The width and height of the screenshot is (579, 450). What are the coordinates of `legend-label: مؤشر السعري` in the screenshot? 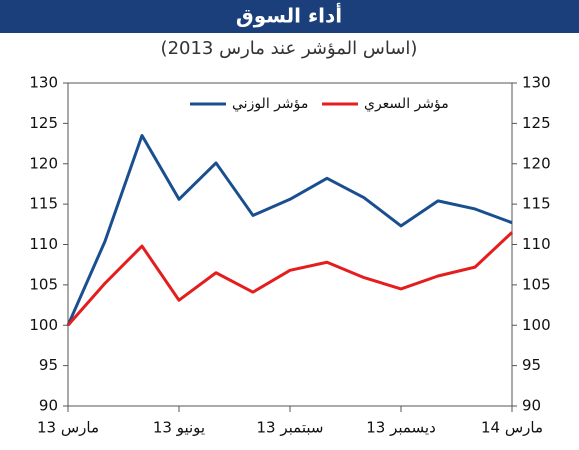 It's located at (406, 104).